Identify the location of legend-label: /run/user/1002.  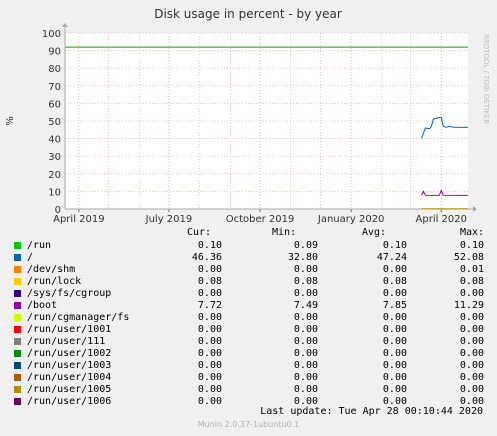
(69, 353).